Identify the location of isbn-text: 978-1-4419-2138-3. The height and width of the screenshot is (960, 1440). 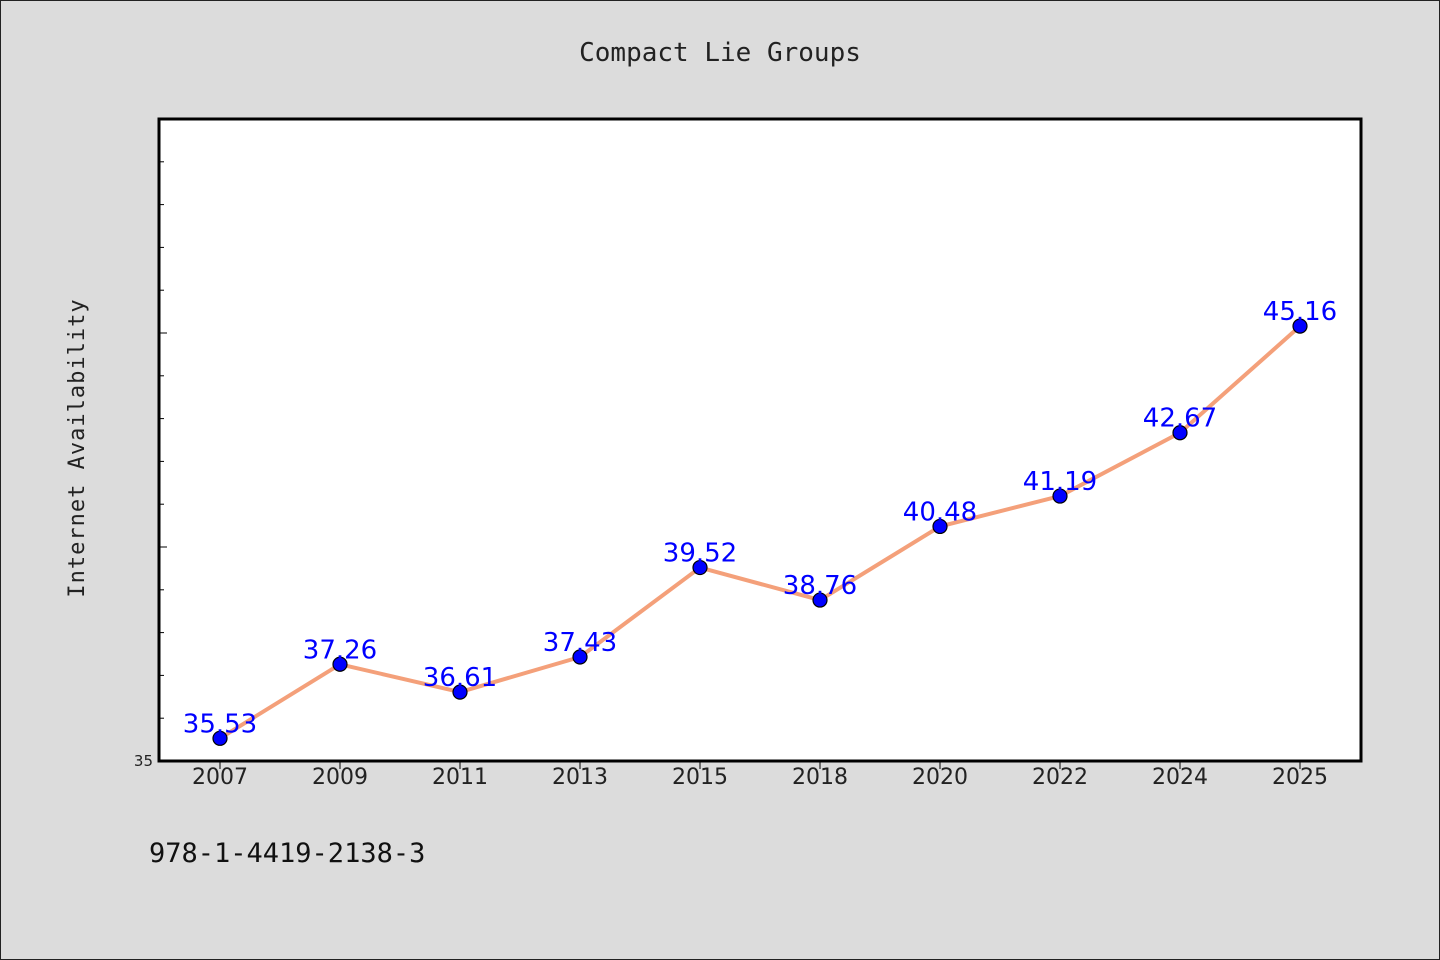
(287, 853).